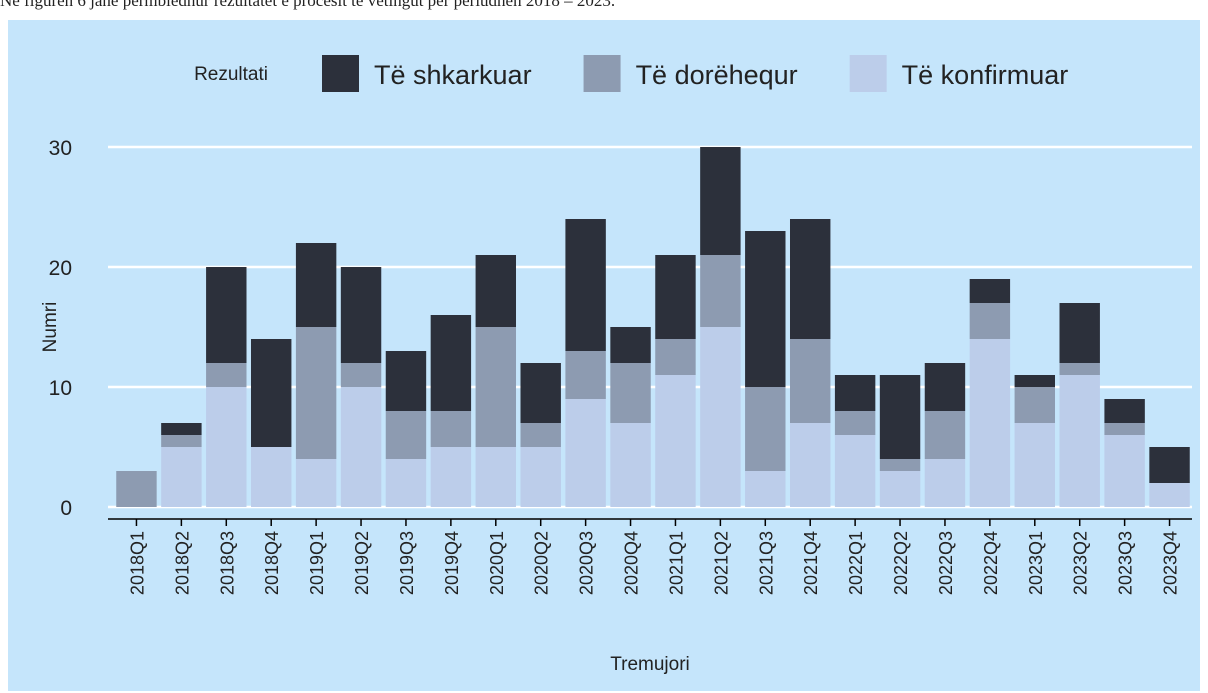  What do you see at coordinates (407, 563) in the screenshot?
I see `x-tick-label: 2019Q3` at bounding box center [407, 563].